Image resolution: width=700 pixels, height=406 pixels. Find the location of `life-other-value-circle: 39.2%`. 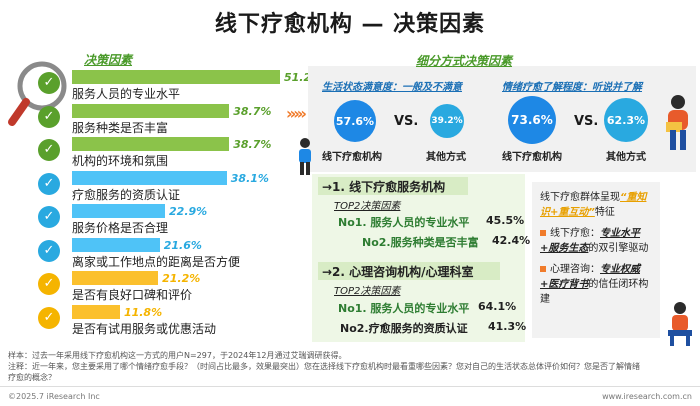

life-other-value-circle: 39.2% is located at coordinates (447, 121).